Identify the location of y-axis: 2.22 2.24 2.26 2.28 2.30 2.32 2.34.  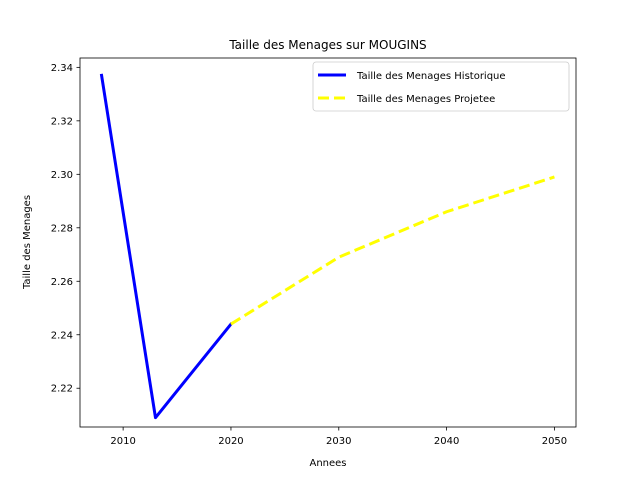
(65, 229).